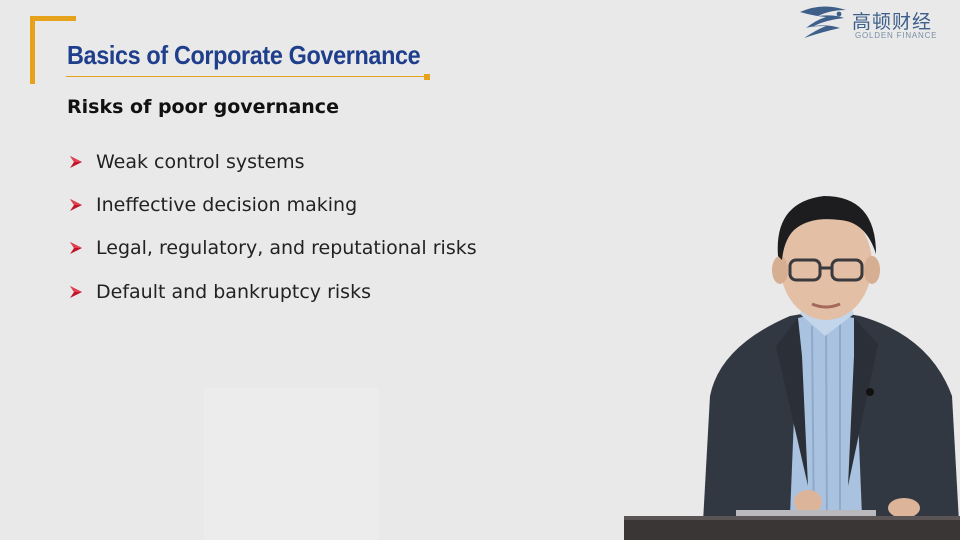 The height and width of the screenshot is (540, 960). Describe the element at coordinates (792, 528) in the screenshot. I see `podium` at that location.